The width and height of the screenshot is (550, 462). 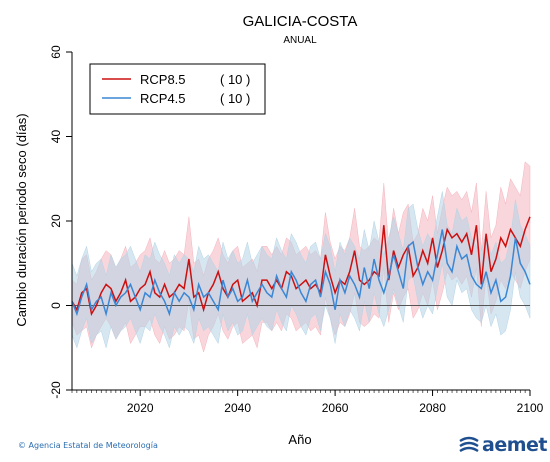 I want to click on y-tick-label: 20, so click(x=56, y=221).